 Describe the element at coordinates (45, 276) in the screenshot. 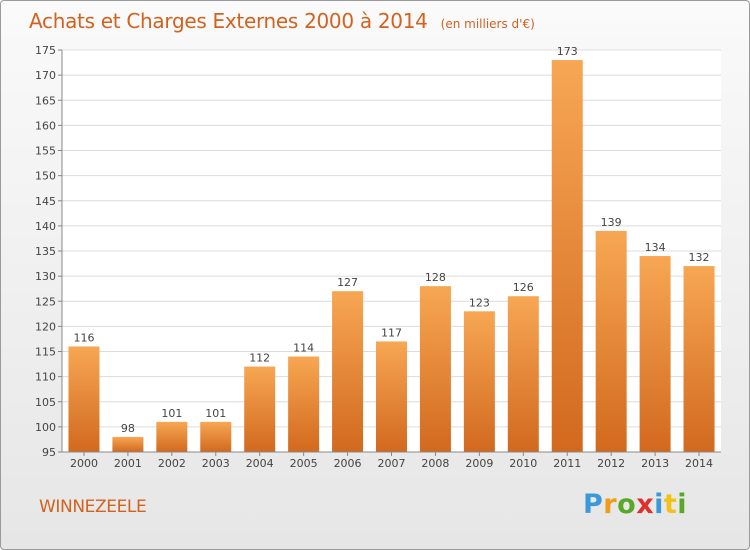

I see `y-tick-label: 130` at that location.